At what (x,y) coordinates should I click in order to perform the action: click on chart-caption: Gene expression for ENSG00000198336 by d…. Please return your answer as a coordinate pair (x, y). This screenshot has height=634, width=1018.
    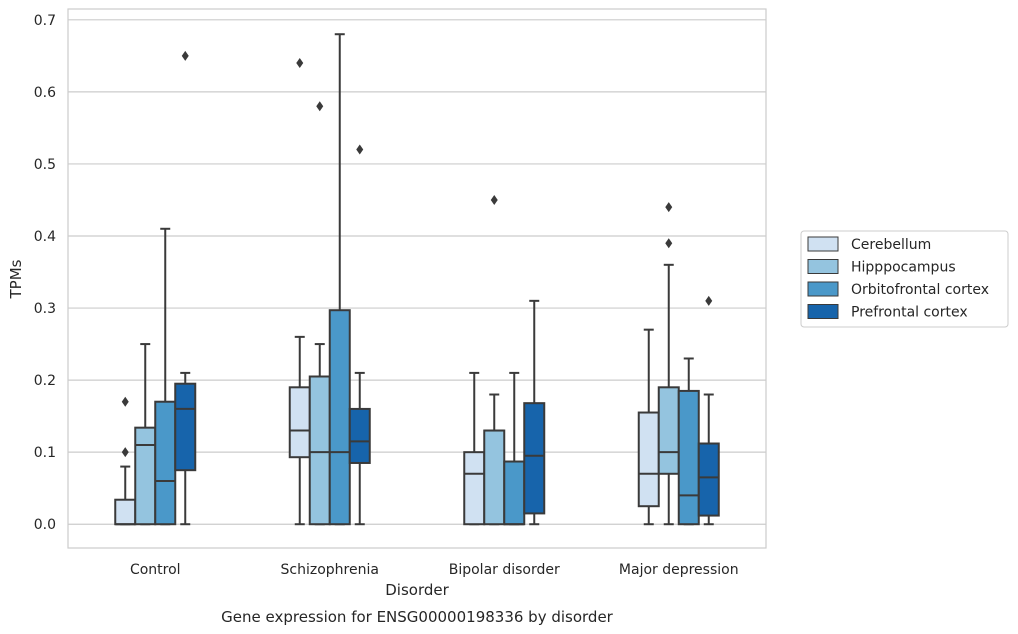
    Looking at the image, I should click on (417, 617).